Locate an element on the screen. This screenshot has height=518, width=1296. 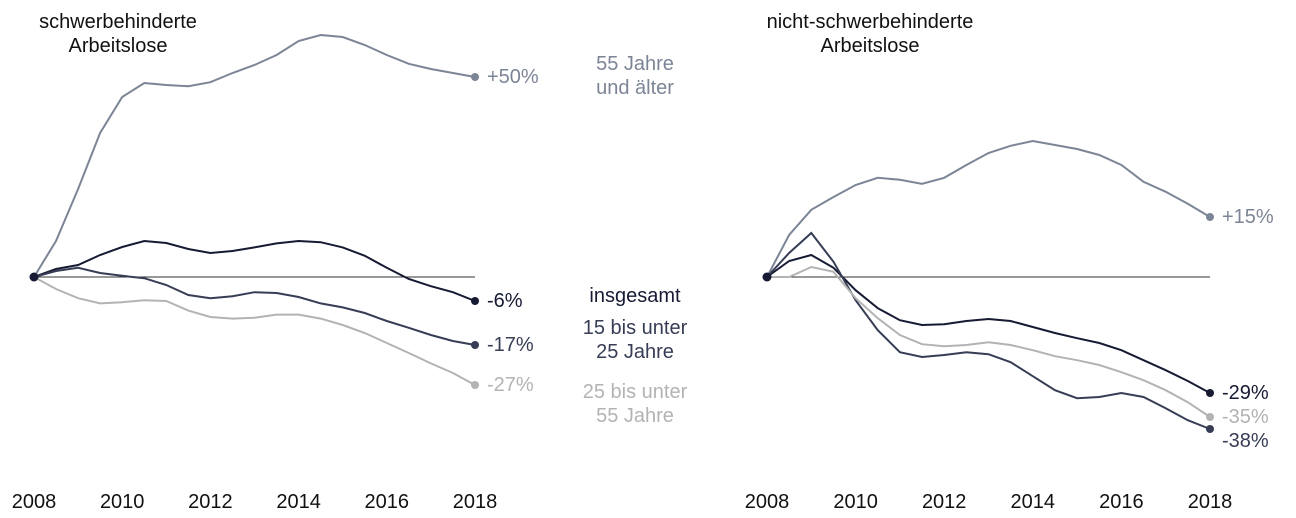
value-label: +50% is located at coordinates (513, 77).